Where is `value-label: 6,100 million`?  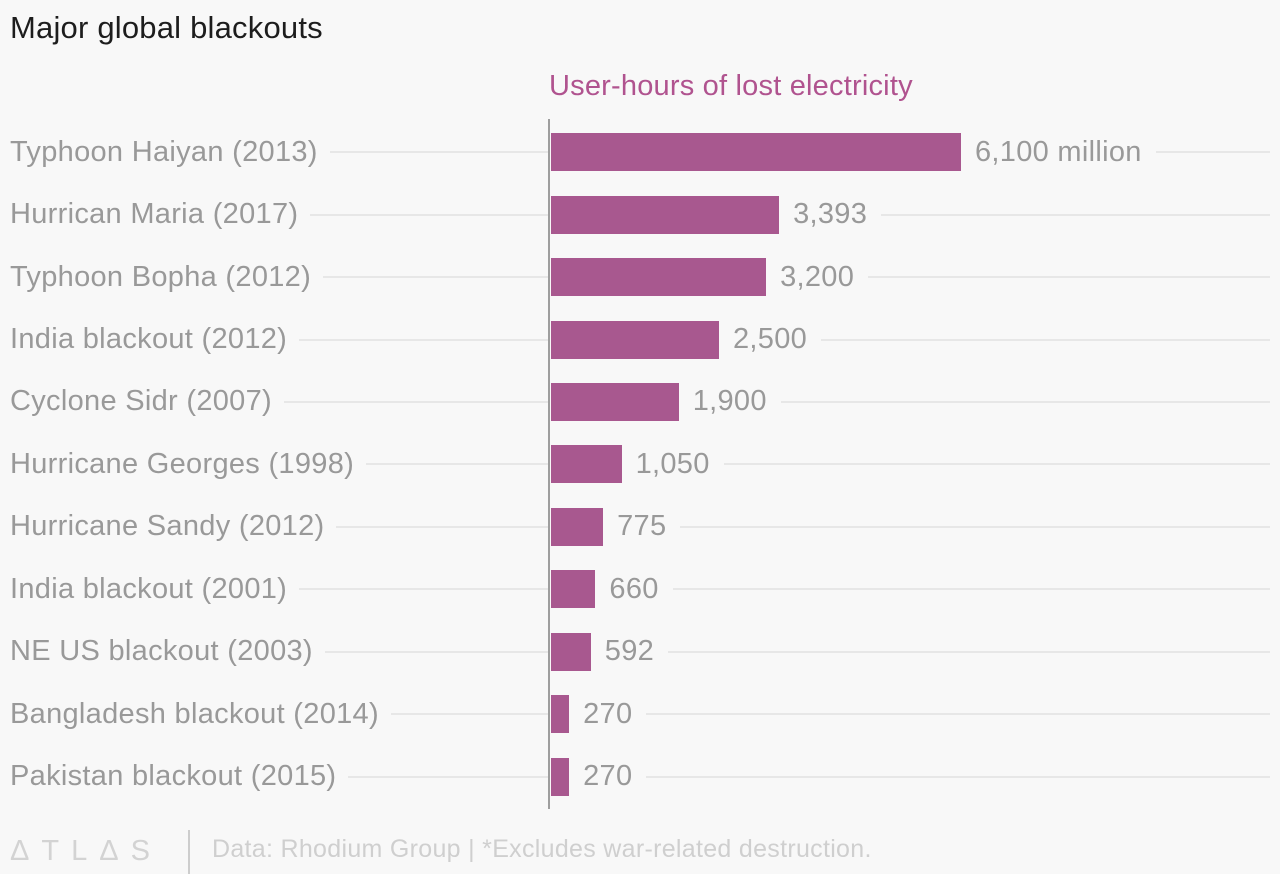
value-label: 6,100 million is located at coordinates (1058, 151).